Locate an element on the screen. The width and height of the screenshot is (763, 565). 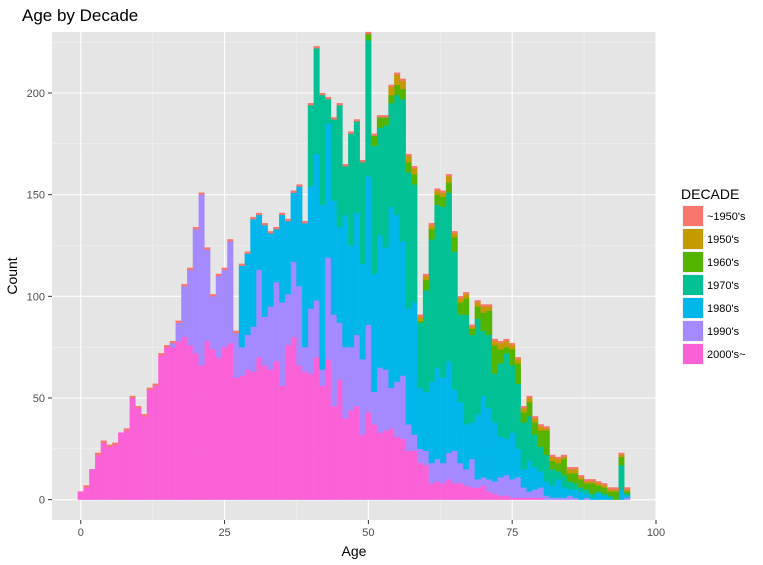
legend-label: ~1950's is located at coordinates (726, 217).